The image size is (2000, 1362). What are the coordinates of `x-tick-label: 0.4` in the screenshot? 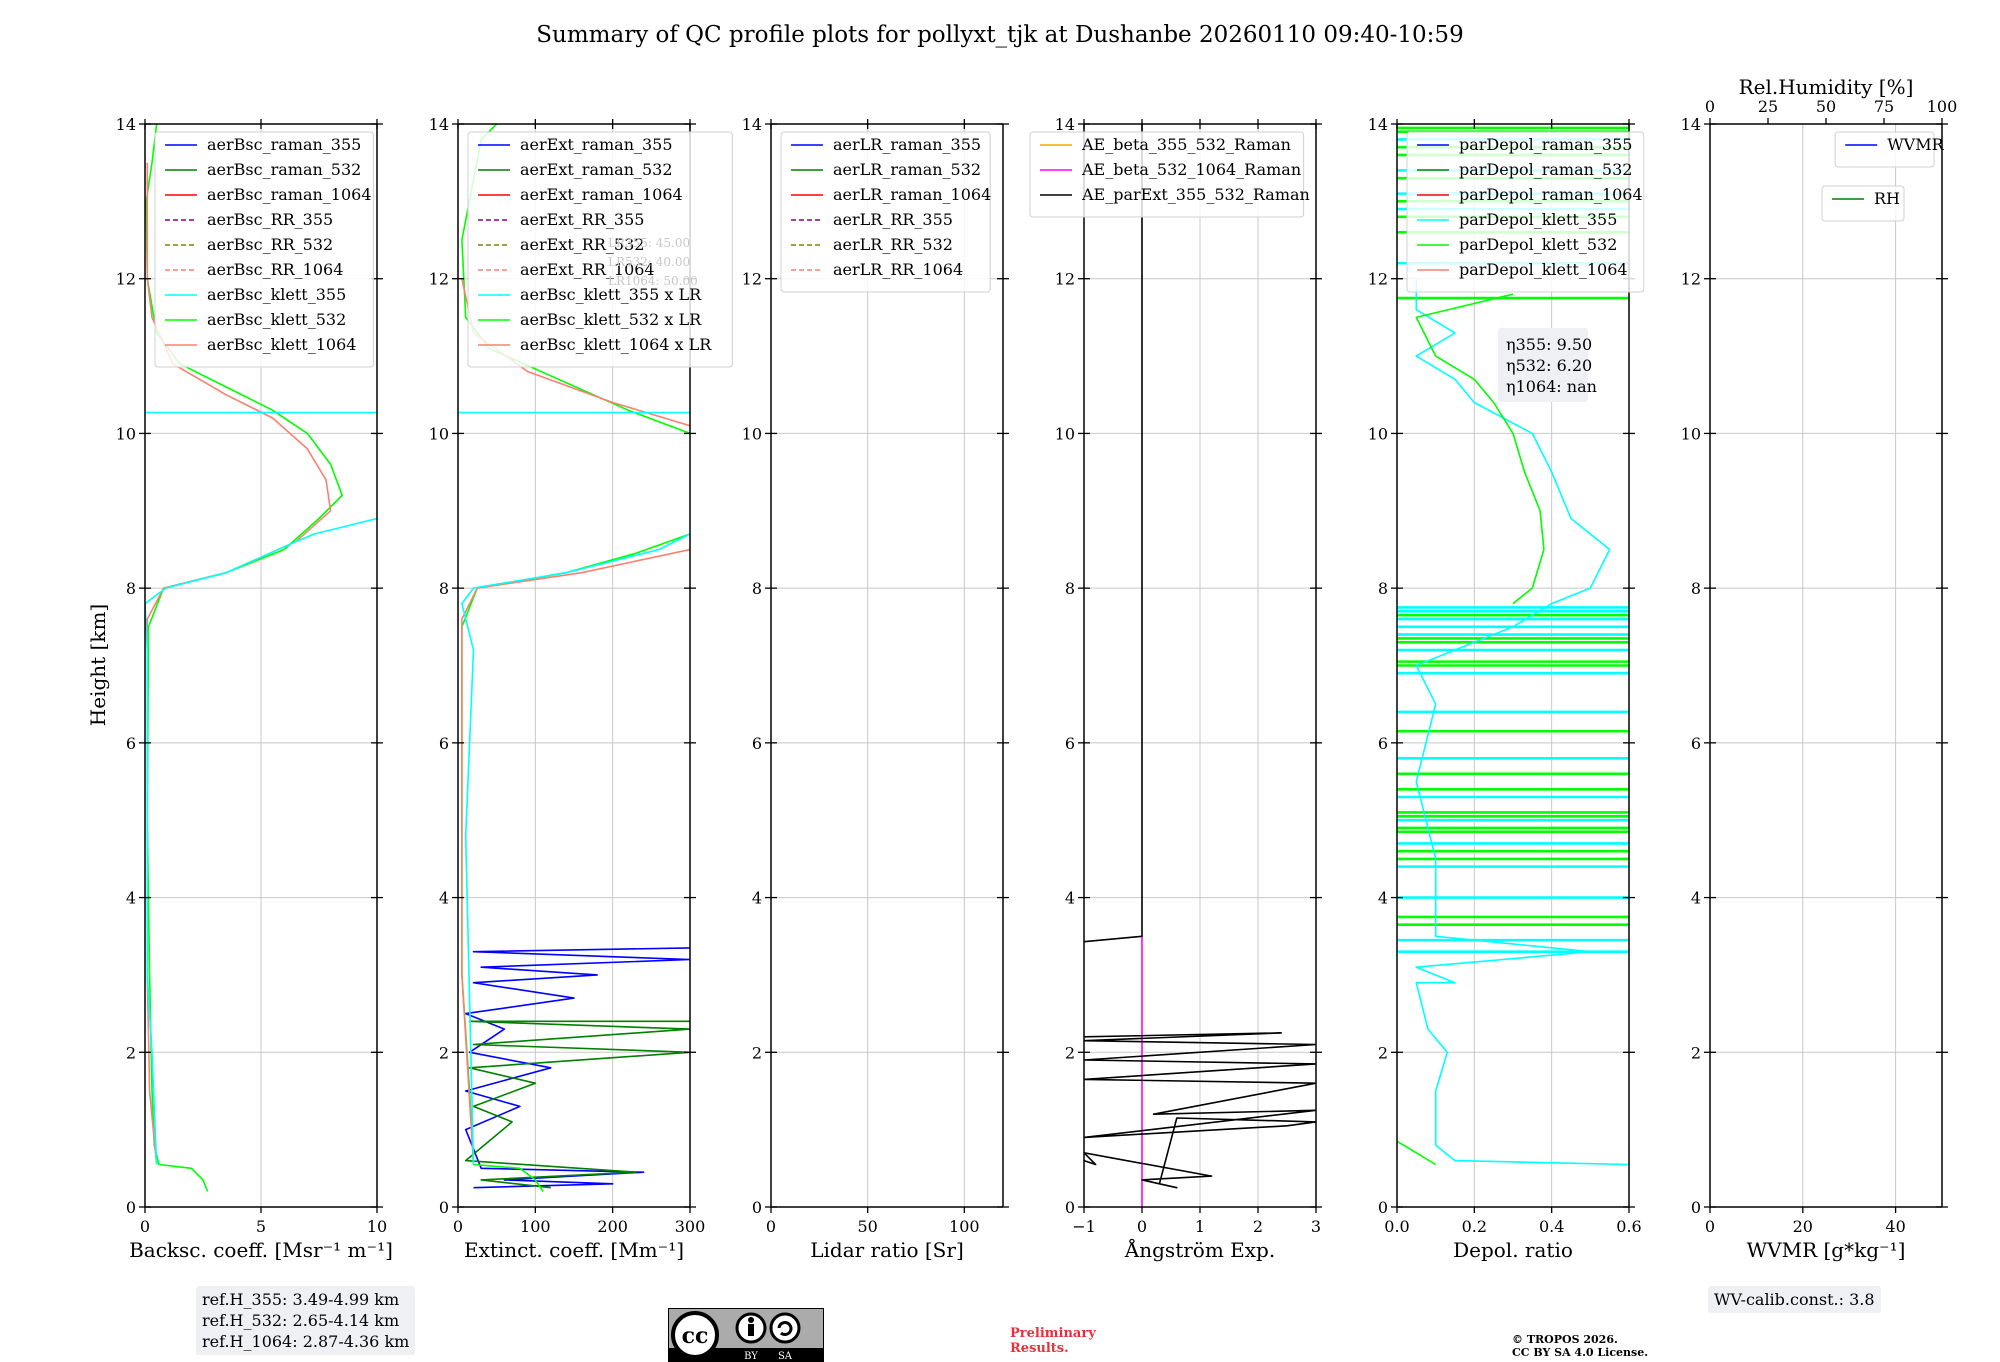 It's located at (1551, 1226).